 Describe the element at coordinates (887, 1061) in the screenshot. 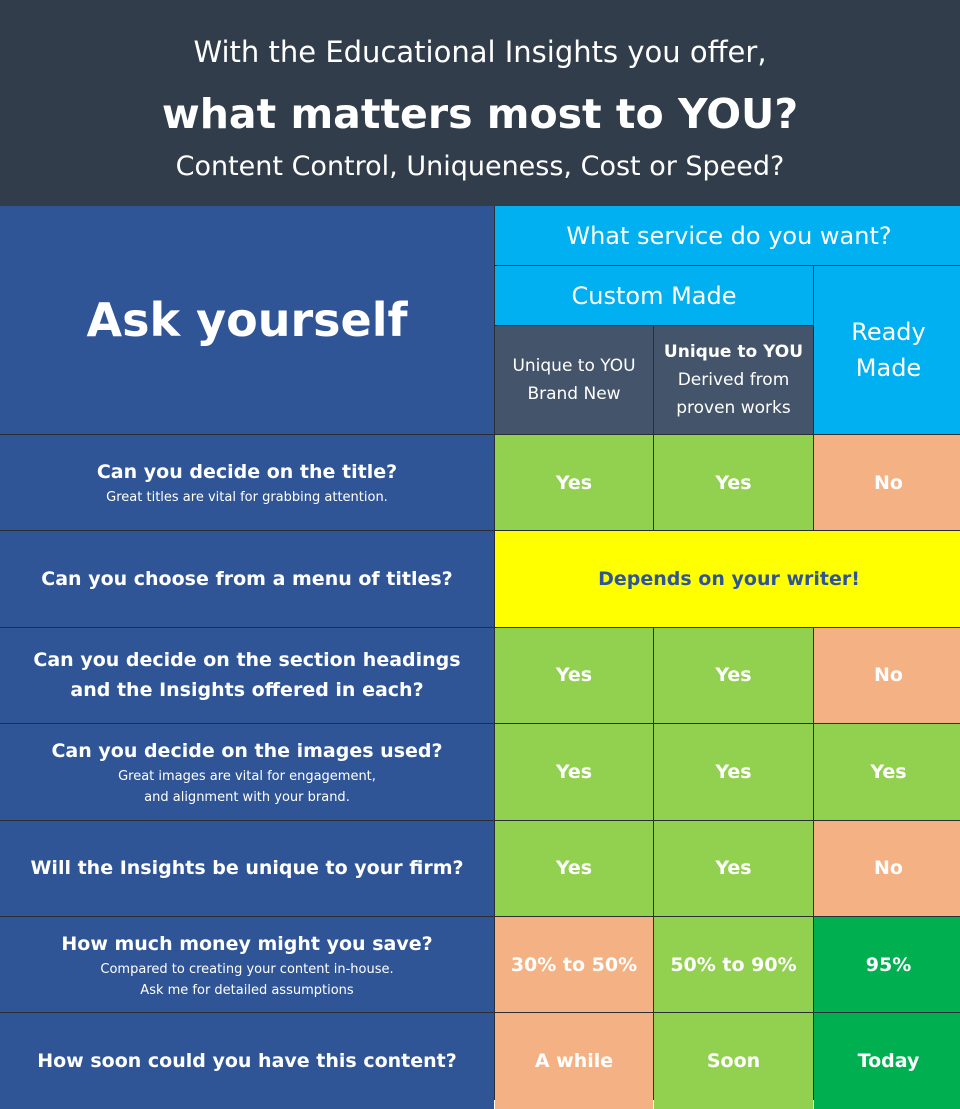

I see `answer-cell: Today` at that location.